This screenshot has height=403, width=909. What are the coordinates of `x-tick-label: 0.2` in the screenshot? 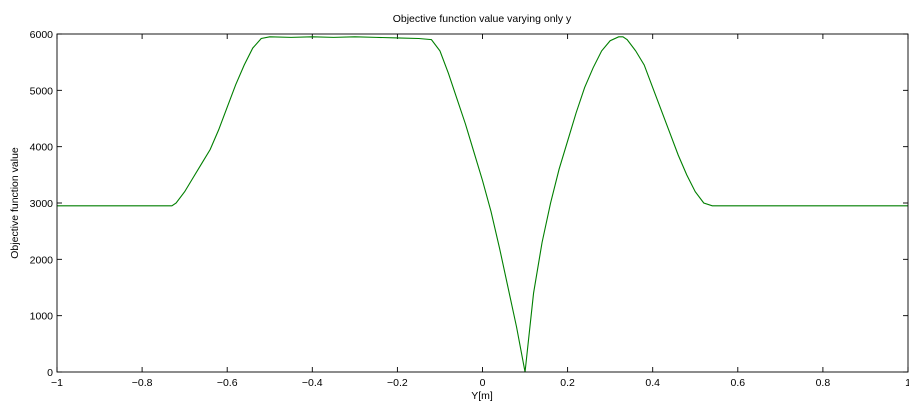 It's located at (567, 383).